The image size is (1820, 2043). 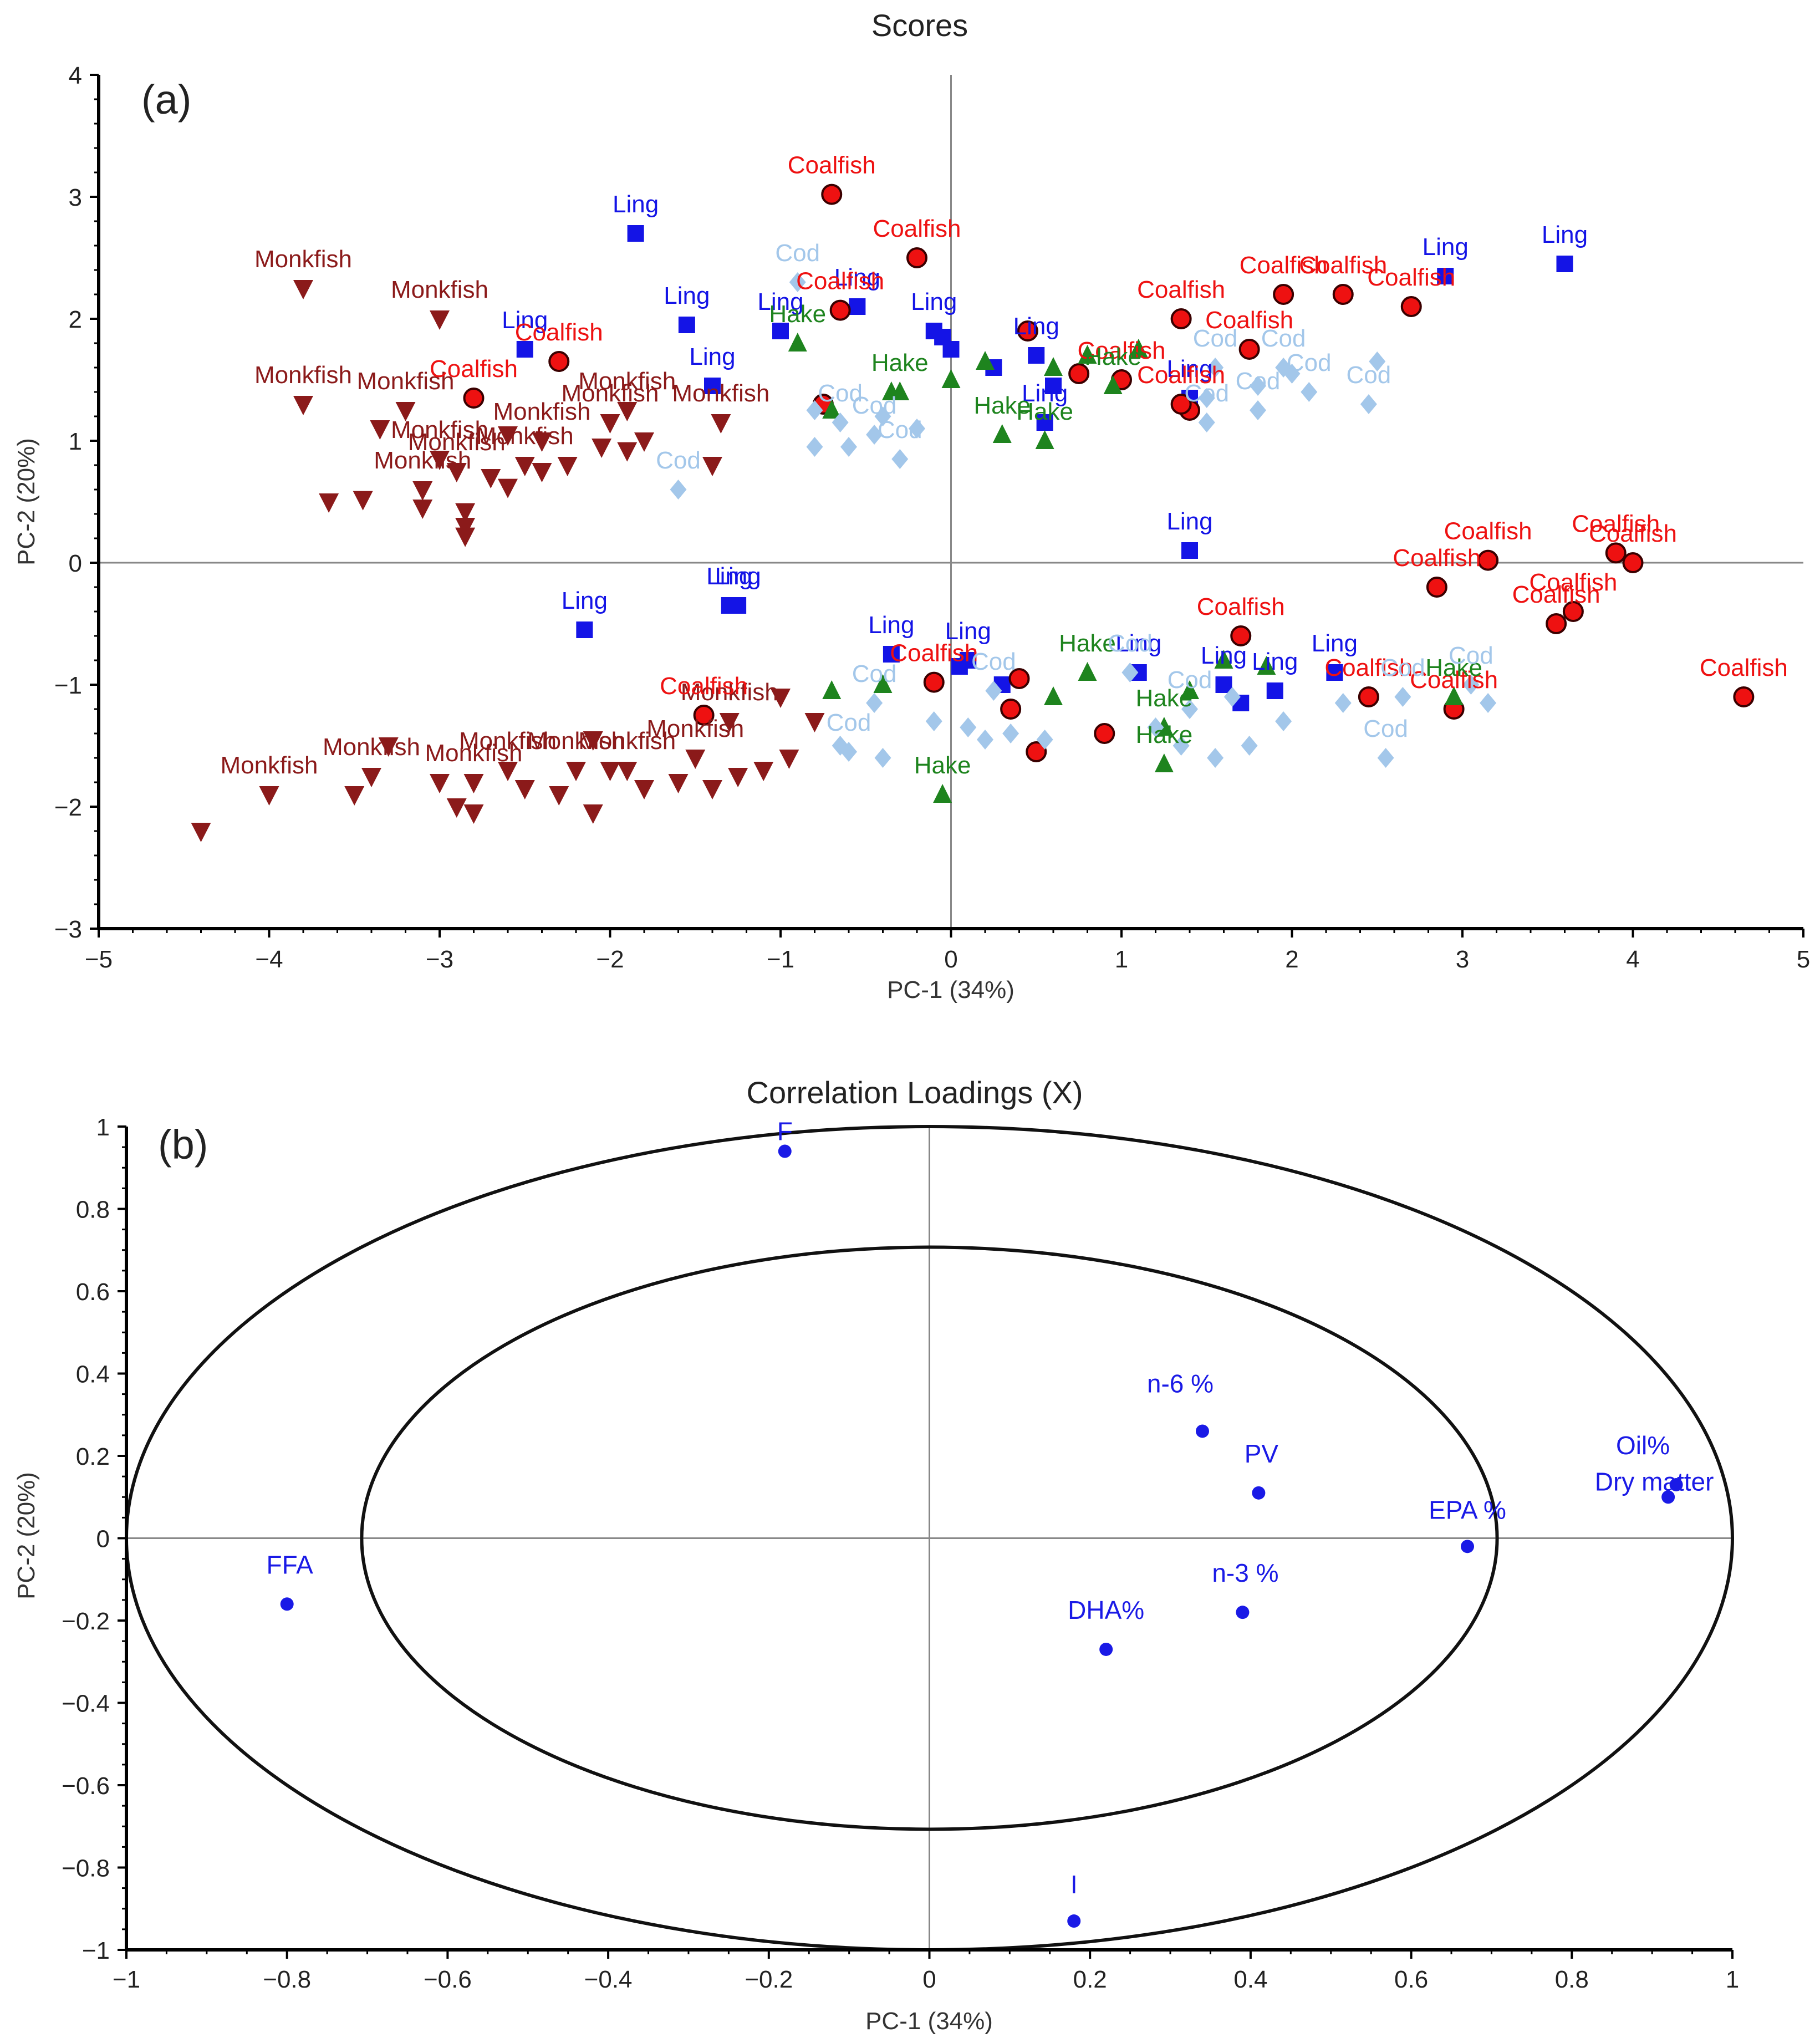 I want to click on y-tick-label: 1, so click(x=75, y=442).